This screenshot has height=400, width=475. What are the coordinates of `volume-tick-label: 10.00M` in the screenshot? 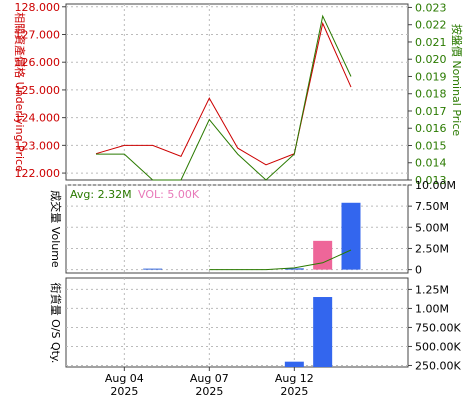 It's located at (435, 185).